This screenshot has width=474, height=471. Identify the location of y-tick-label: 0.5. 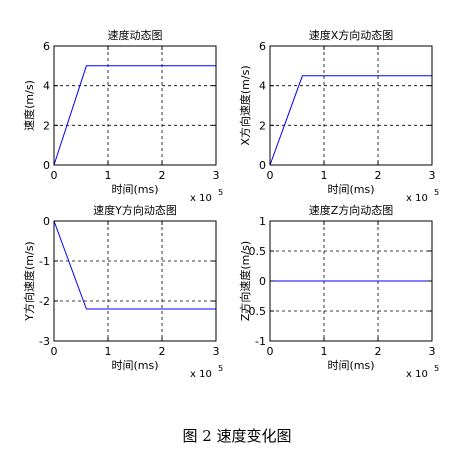
(258, 251).